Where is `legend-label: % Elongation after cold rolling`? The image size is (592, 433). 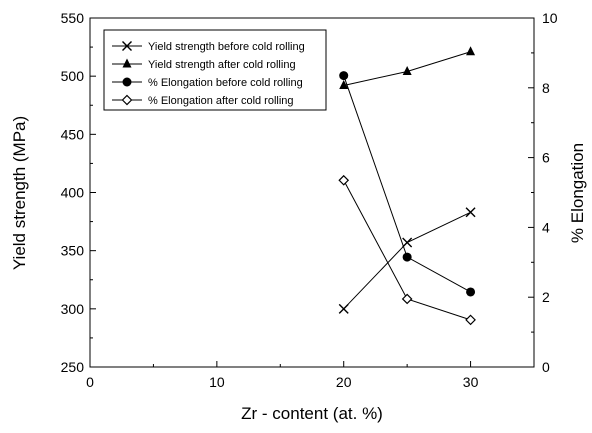
legend-label: % Elongation after cold rolling is located at coordinates (221, 101).